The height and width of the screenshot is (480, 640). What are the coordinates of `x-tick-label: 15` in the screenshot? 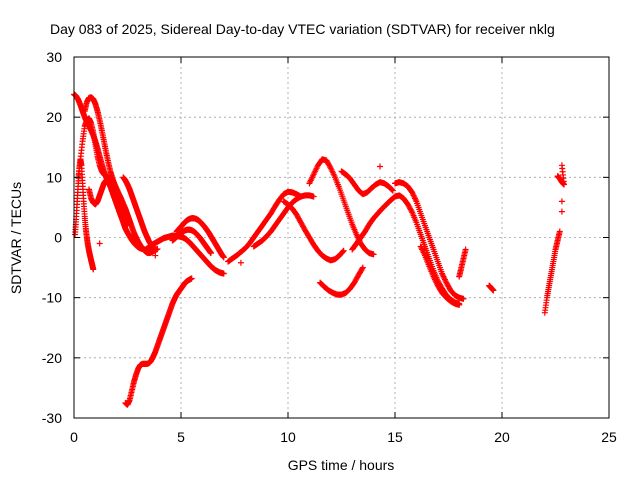 It's located at (395, 437).